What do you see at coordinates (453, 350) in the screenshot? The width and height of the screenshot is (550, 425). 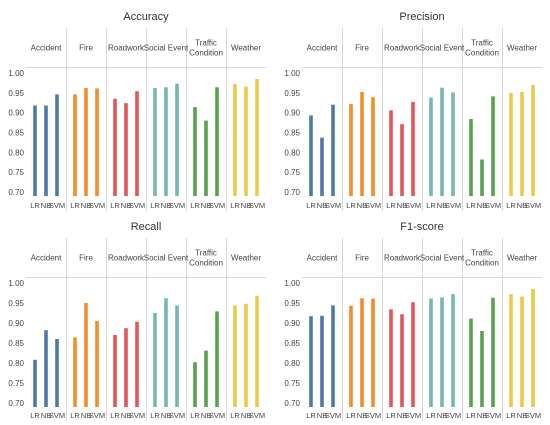 I see `bar-social-event-svm` at bounding box center [453, 350].